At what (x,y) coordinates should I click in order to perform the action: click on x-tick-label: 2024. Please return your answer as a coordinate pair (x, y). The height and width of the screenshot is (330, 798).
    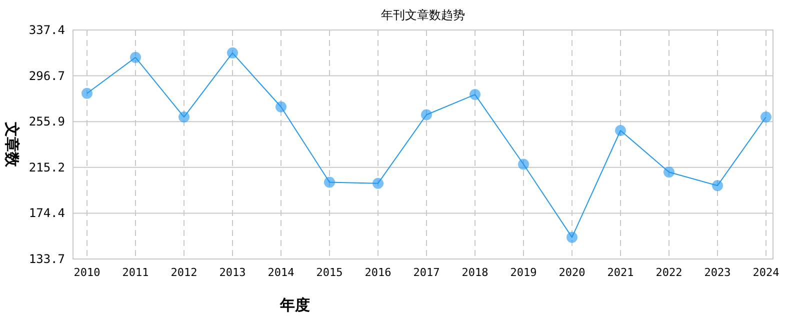
    Looking at the image, I should click on (766, 272).